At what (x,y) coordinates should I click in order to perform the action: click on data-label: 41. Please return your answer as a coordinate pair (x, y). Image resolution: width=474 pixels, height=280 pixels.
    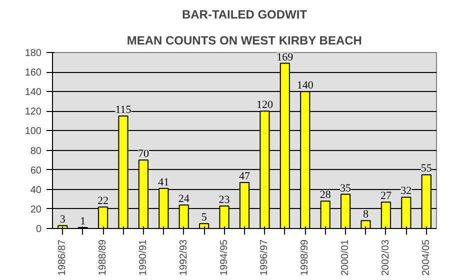
    Looking at the image, I should click on (164, 182).